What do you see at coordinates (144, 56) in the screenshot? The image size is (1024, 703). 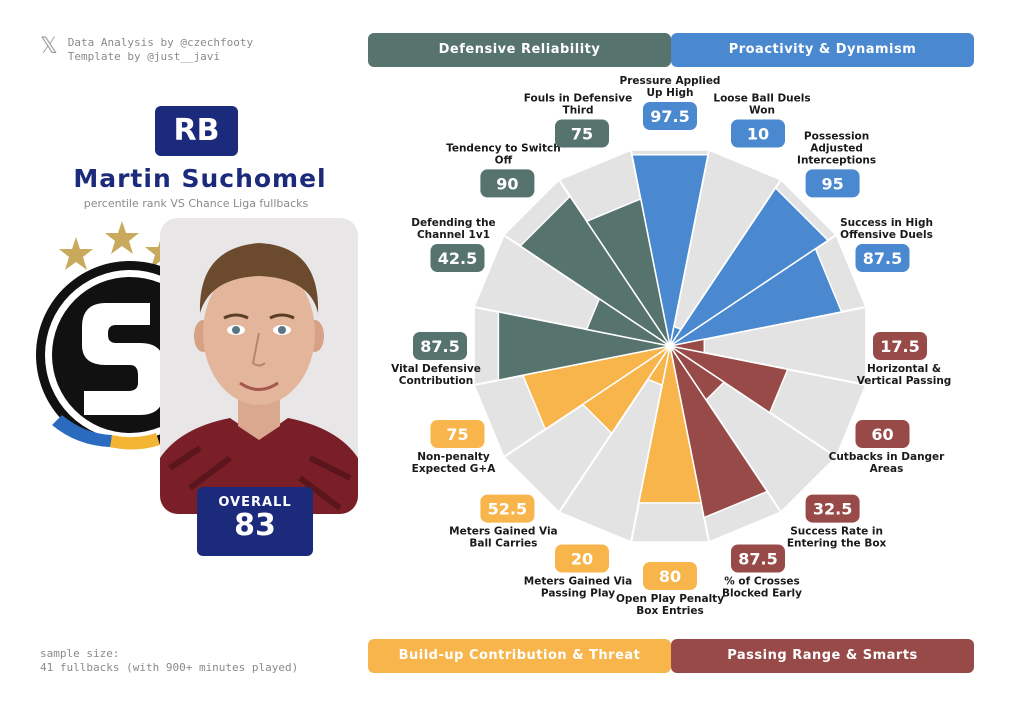 I see `credit-template: Template by @just__javi` at bounding box center [144, 56].